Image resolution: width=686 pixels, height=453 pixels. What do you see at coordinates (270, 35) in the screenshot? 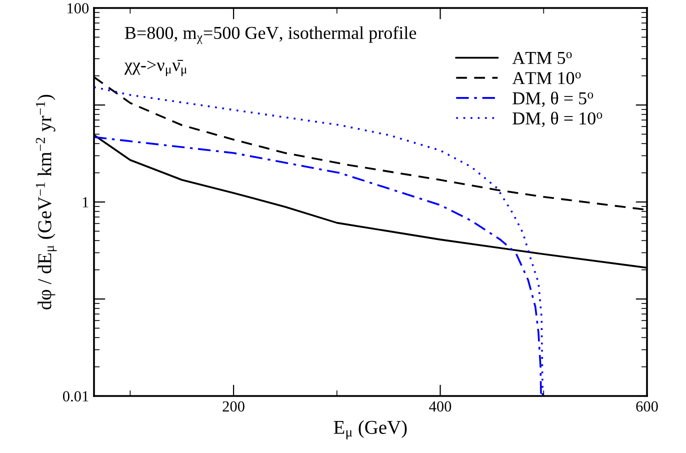
I see `annotation: B=800, m$_{χ}$=500 GeV, isothermal profile` at bounding box center [270, 35].